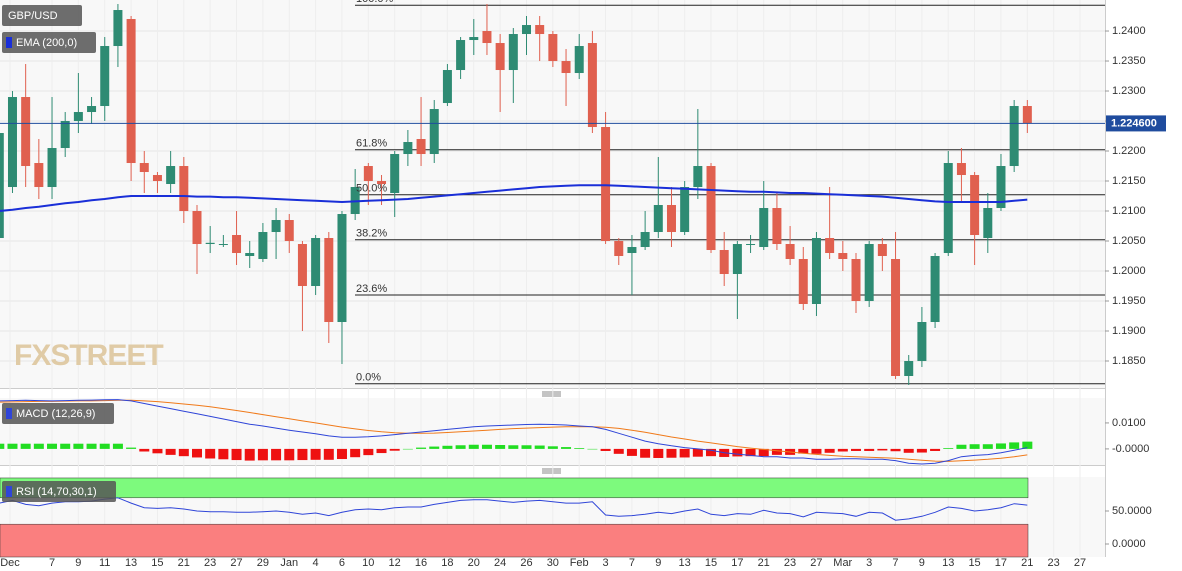 The height and width of the screenshot is (571, 1182). I want to click on fib-label: 100.0%, so click(375, 2).